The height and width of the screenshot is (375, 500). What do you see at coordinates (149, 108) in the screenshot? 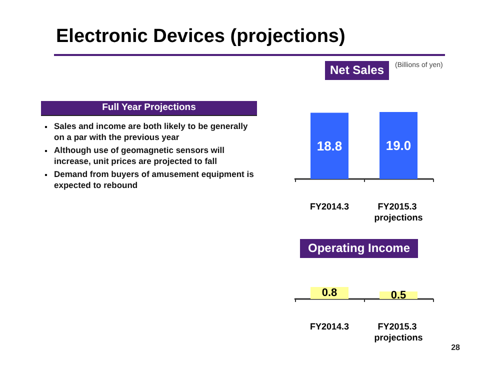
I see `text: Full Year Projections` at bounding box center [149, 108].